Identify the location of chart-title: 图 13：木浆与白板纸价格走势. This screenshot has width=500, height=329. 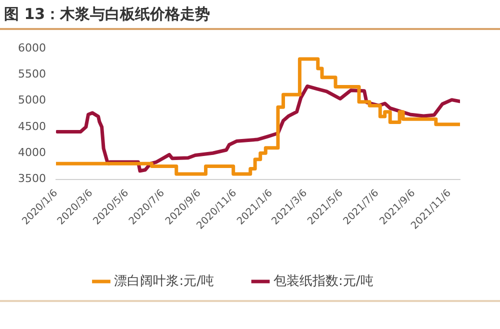
(250, 15).